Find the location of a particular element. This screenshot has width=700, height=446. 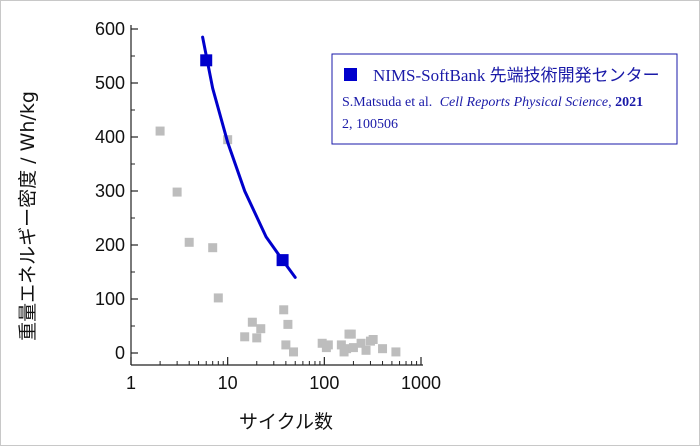

y-tick-label: 600 is located at coordinates (110, 29).